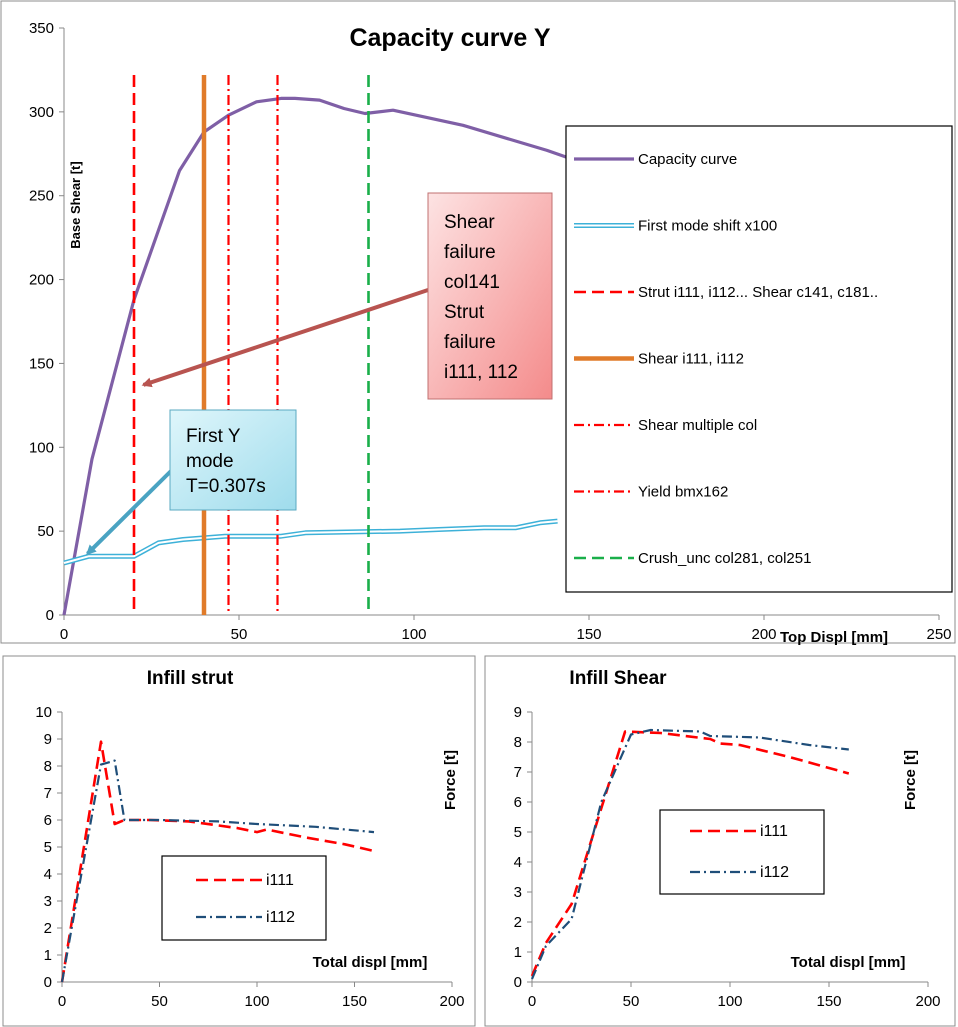  Describe the element at coordinates (518, 952) in the screenshot. I see `shear-y-tick-label: 1` at that location.